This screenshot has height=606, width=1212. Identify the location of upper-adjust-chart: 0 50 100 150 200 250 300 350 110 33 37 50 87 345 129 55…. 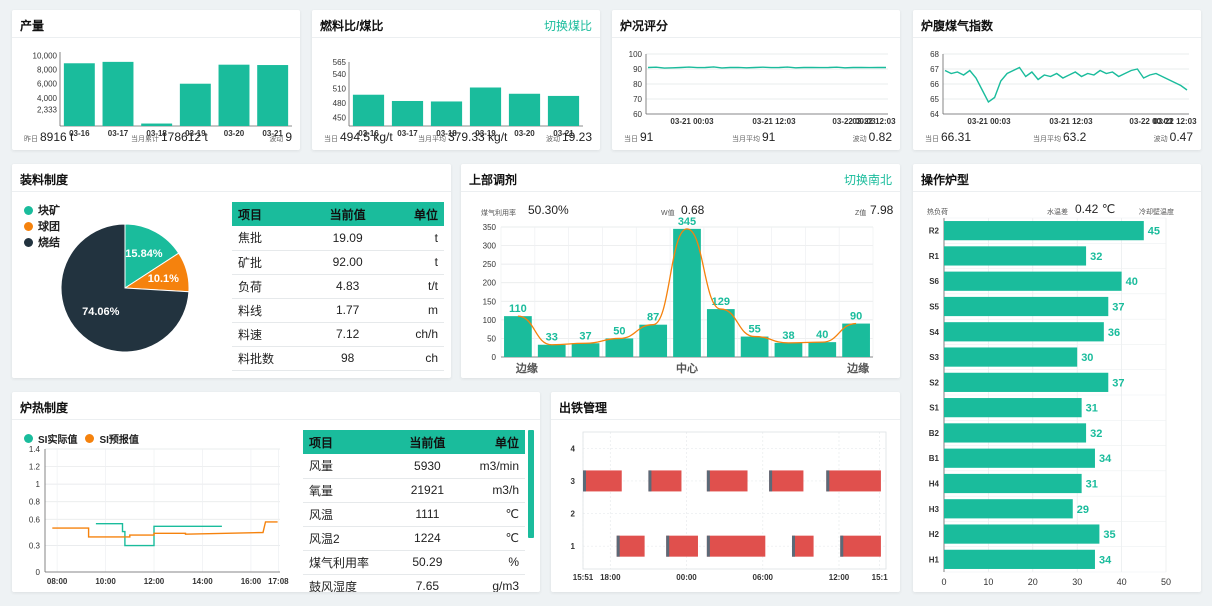
(678, 295).